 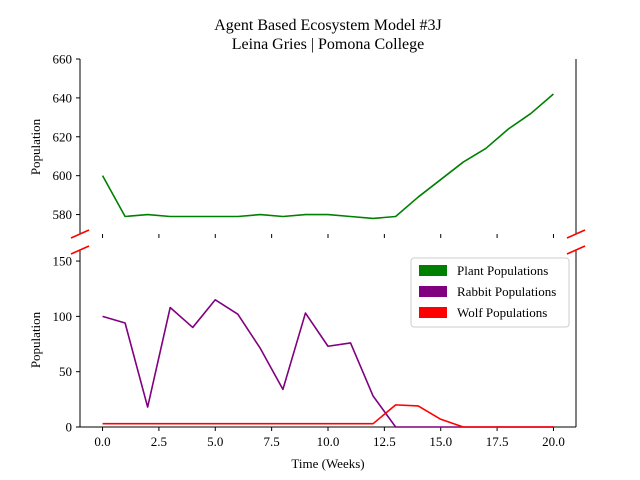 What do you see at coordinates (384, 441) in the screenshot?
I see `x-tick-label: 12.5` at bounding box center [384, 441].